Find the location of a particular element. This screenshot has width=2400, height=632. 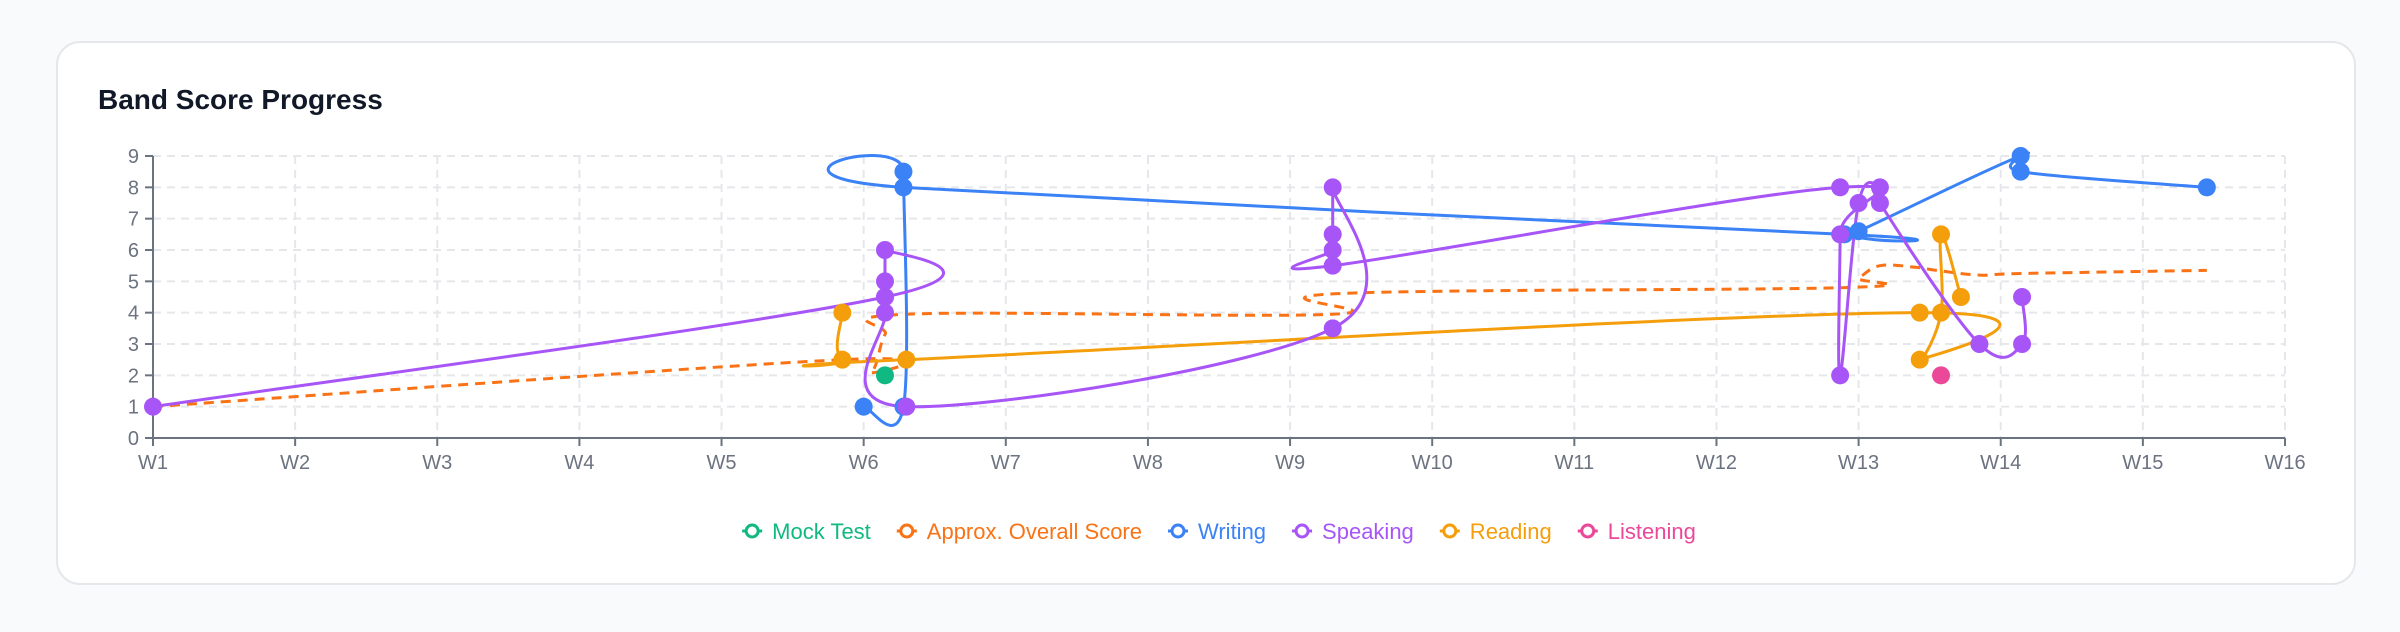

y-tick-label: 4 is located at coordinates (133, 314).